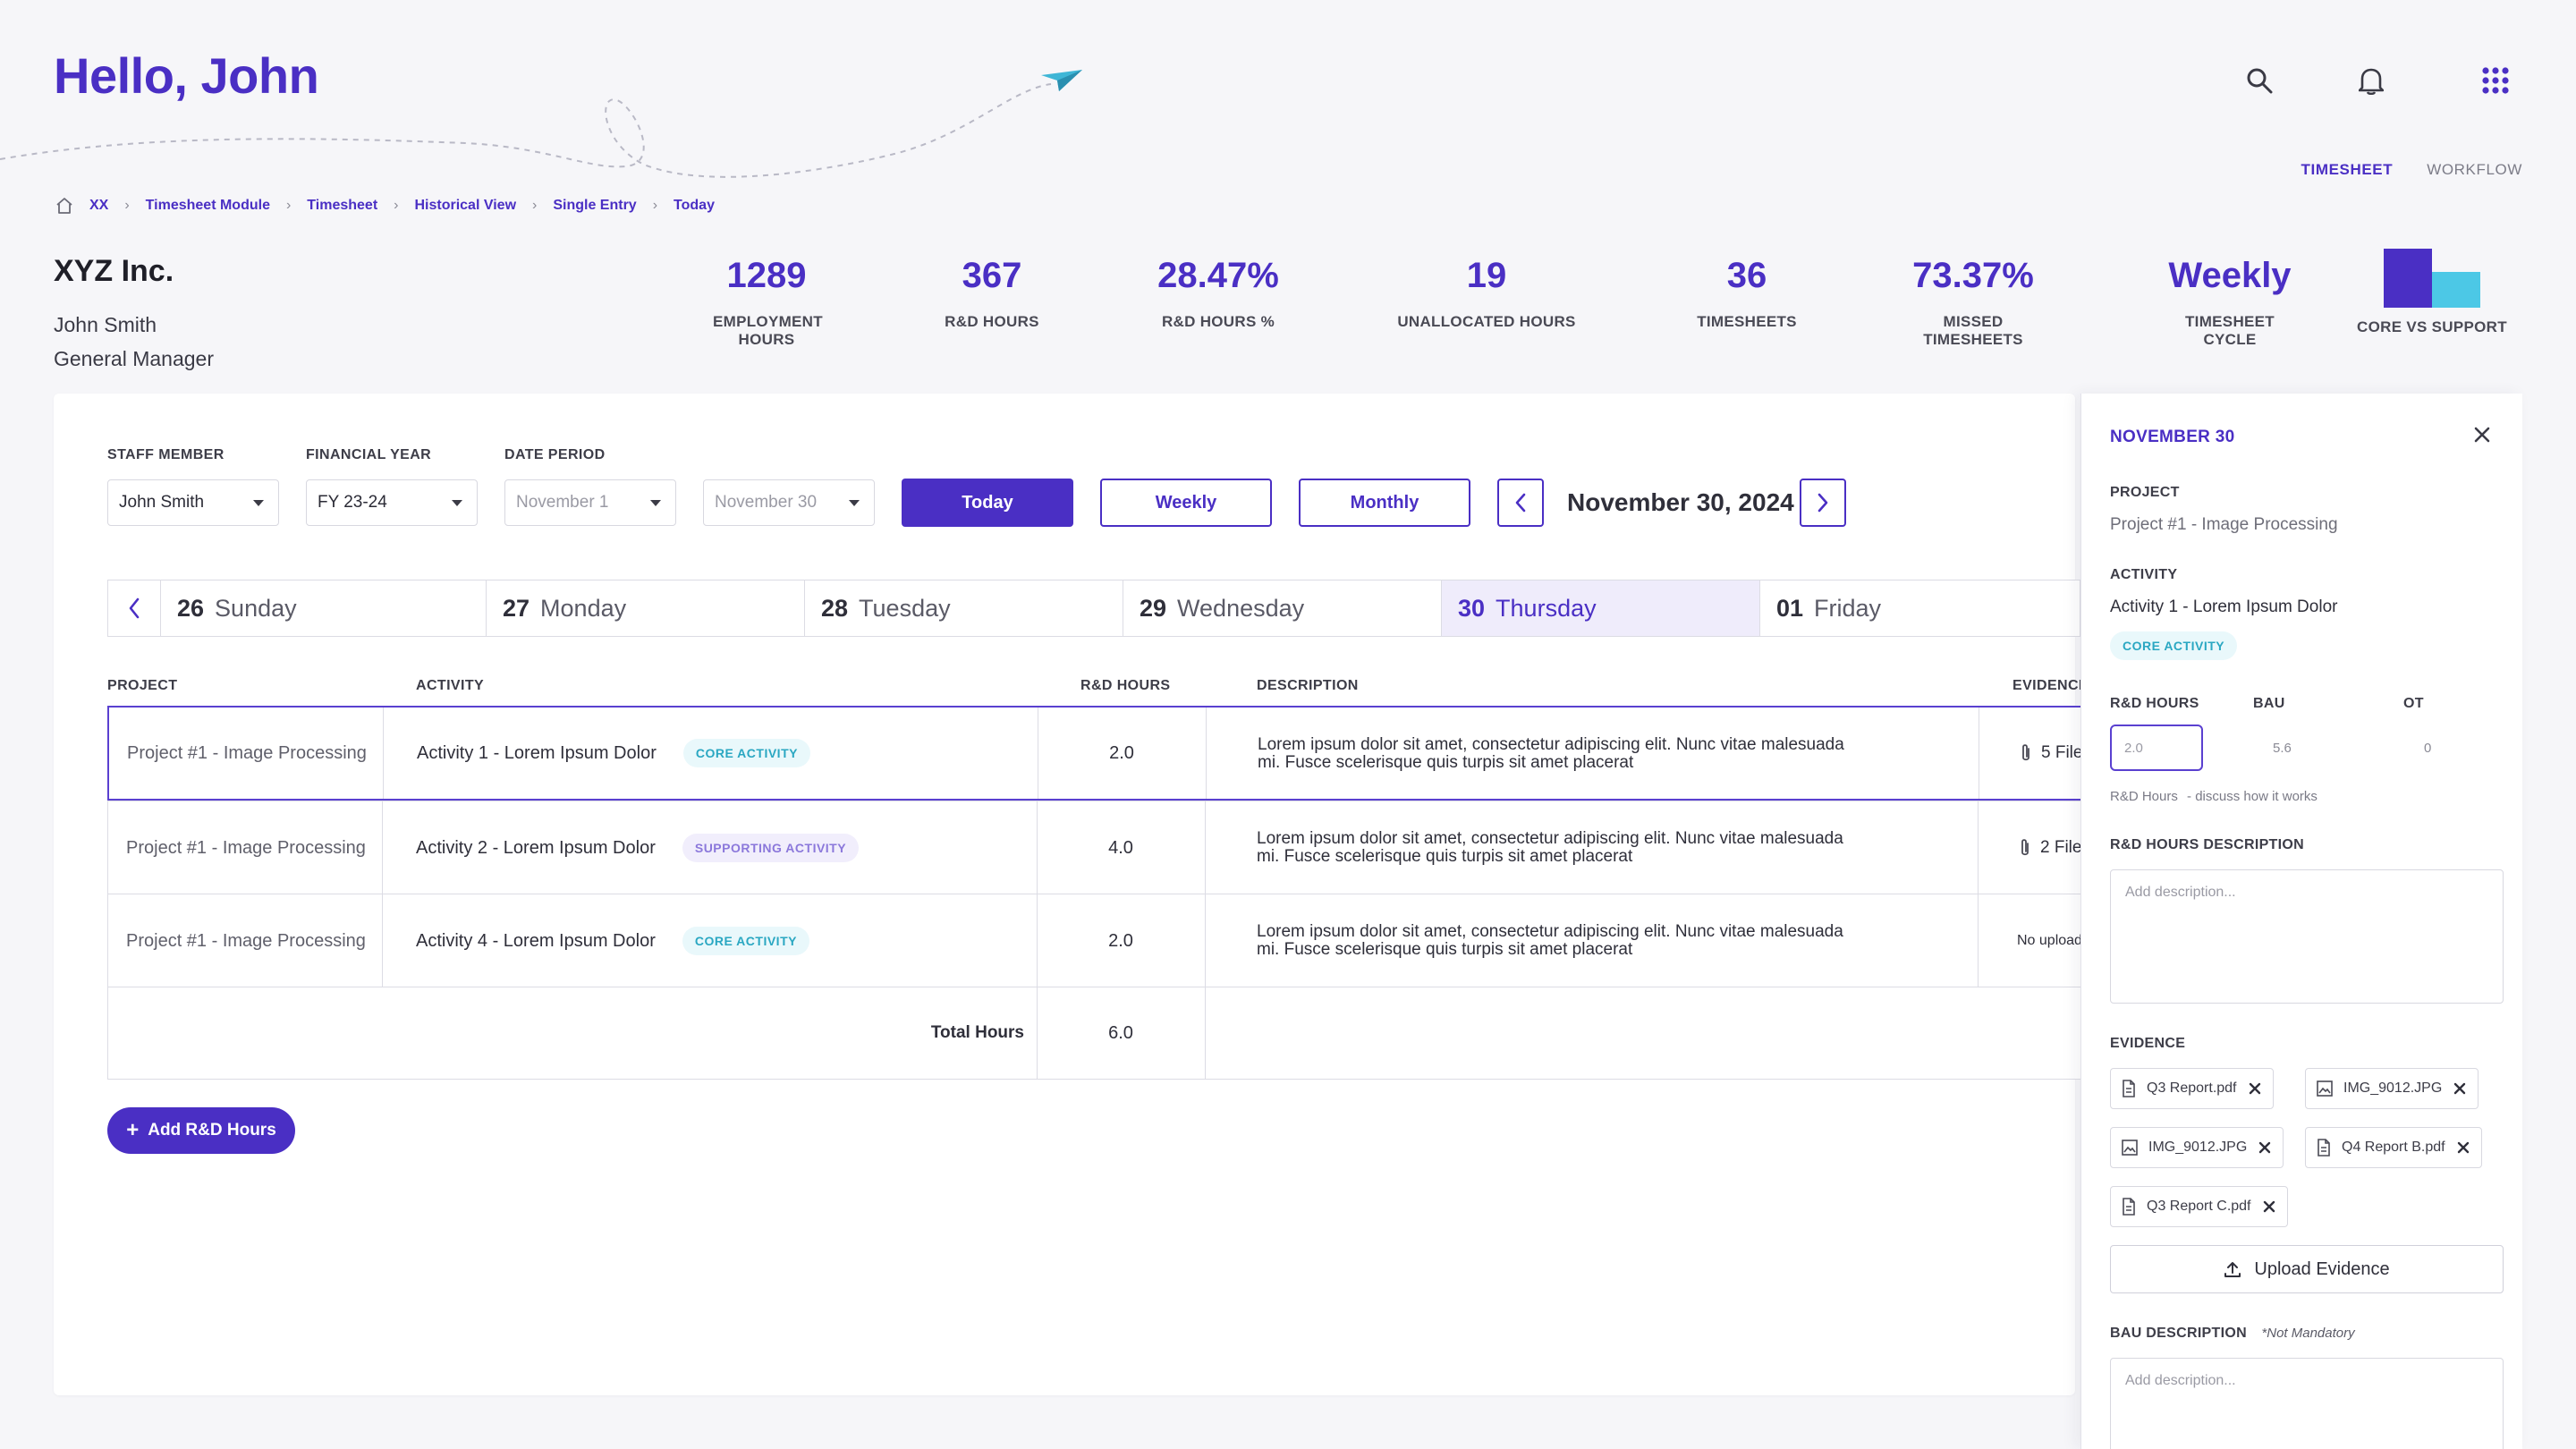  What do you see at coordinates (2371, 80) in the screenshot?
I see `bell-icon` at bounding box center [2371, 80].